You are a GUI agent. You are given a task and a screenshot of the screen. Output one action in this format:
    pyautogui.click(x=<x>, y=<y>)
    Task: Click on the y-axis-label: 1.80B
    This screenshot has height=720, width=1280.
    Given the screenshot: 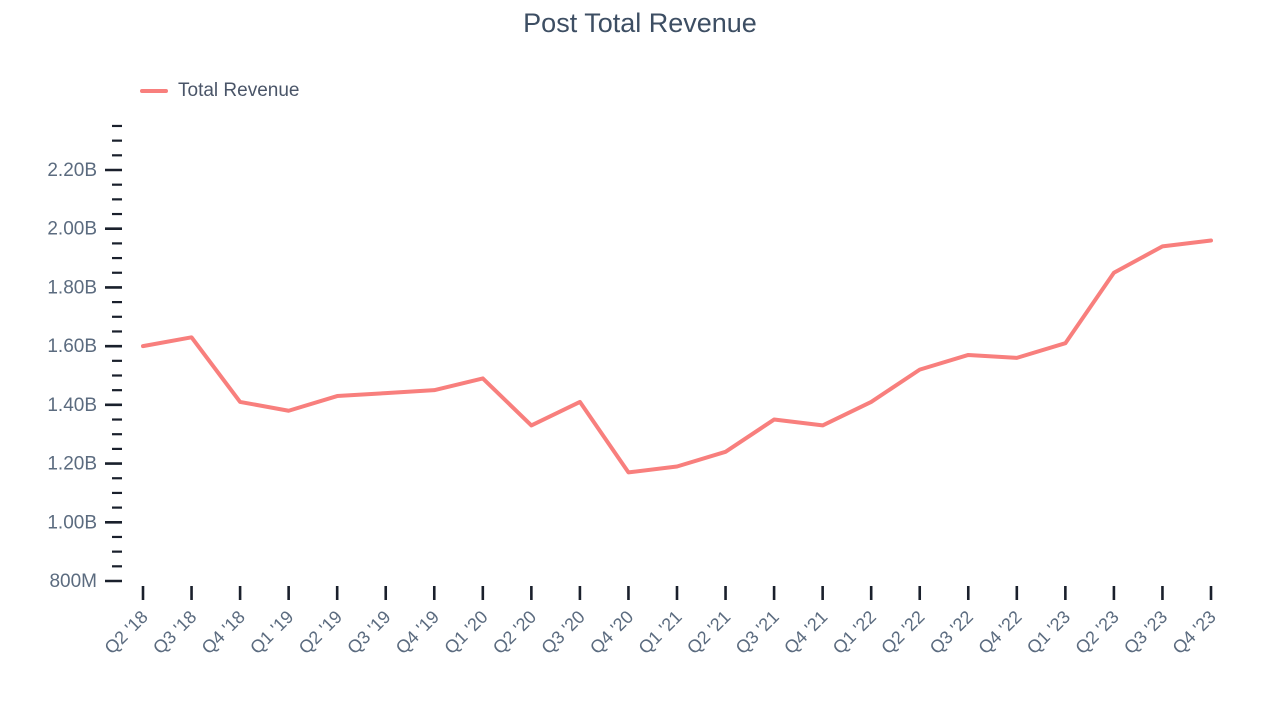 What is the action you would take?
    pyautogui.click(x=72, y=287)
    